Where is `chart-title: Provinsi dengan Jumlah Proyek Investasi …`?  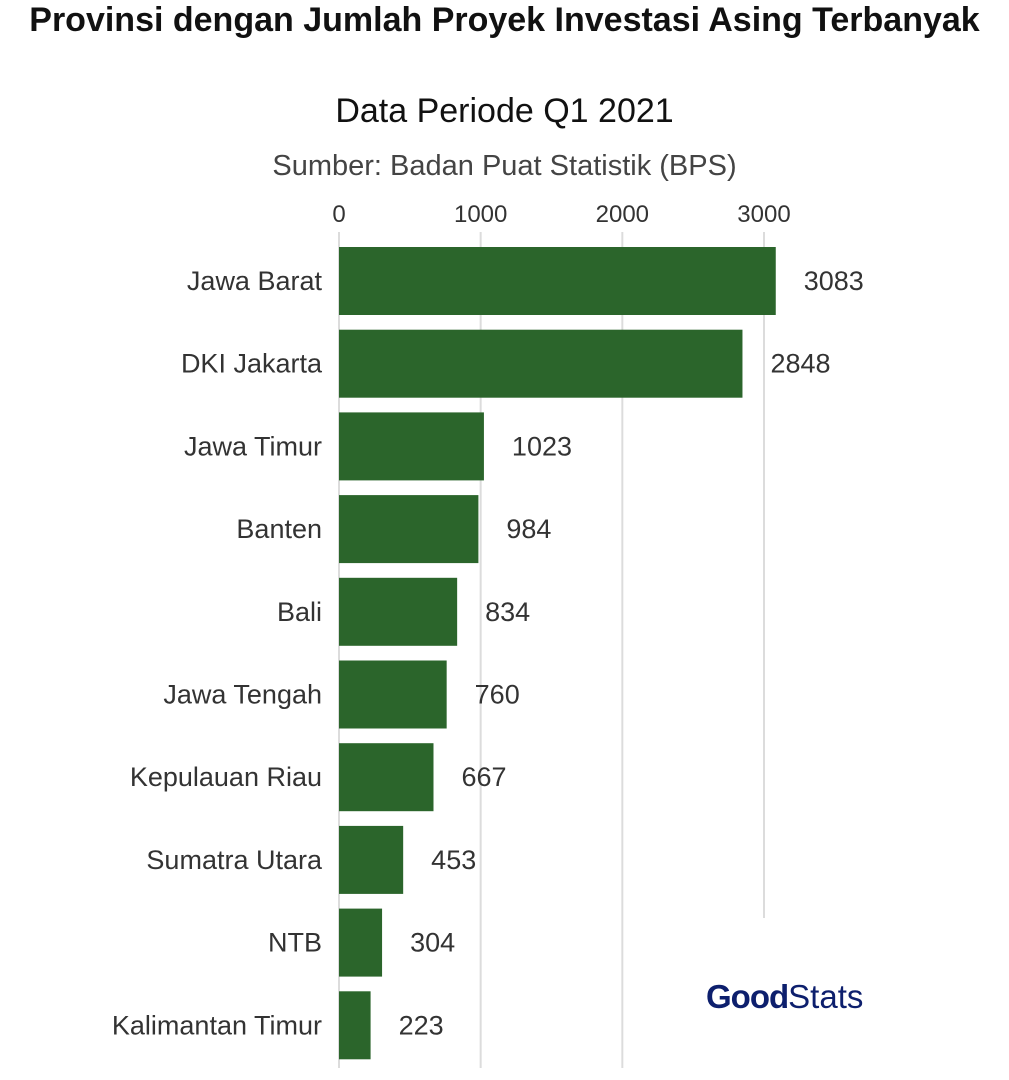
chart-title: Provinsi dengan Jumlah Proyek Investasi … is located at coordinates (504, 20).